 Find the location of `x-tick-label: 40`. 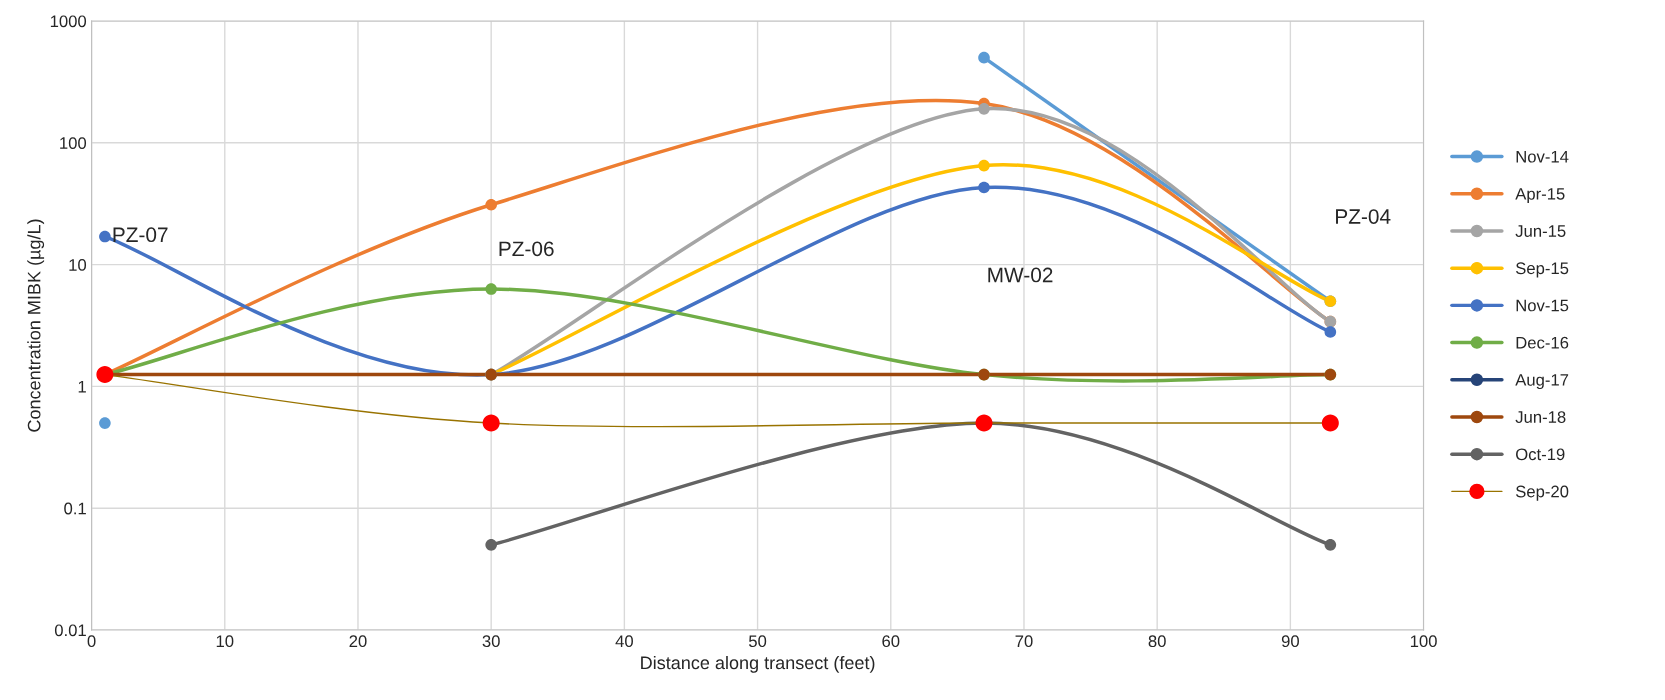

x-tick-label: 40 is located at coordinates (624, 641).